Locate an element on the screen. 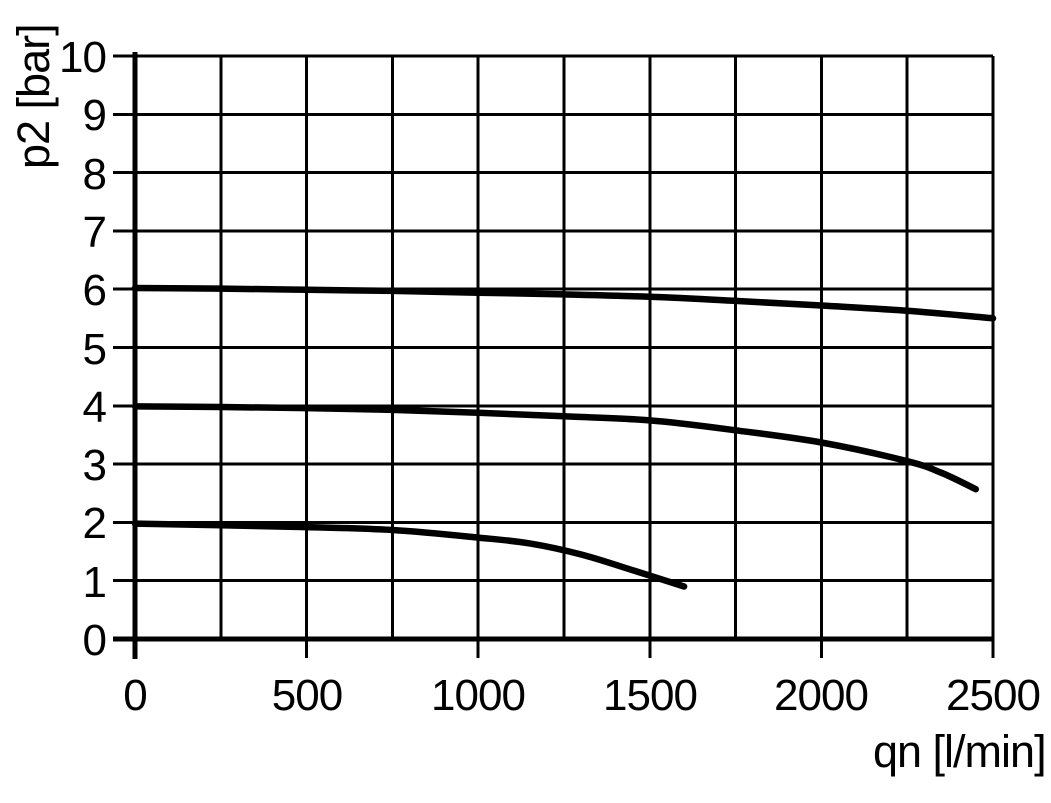 Image resolution: width=1051 pixels, height=803 pixels. y-tick-label: 3 is located at coordinates (94, 465).